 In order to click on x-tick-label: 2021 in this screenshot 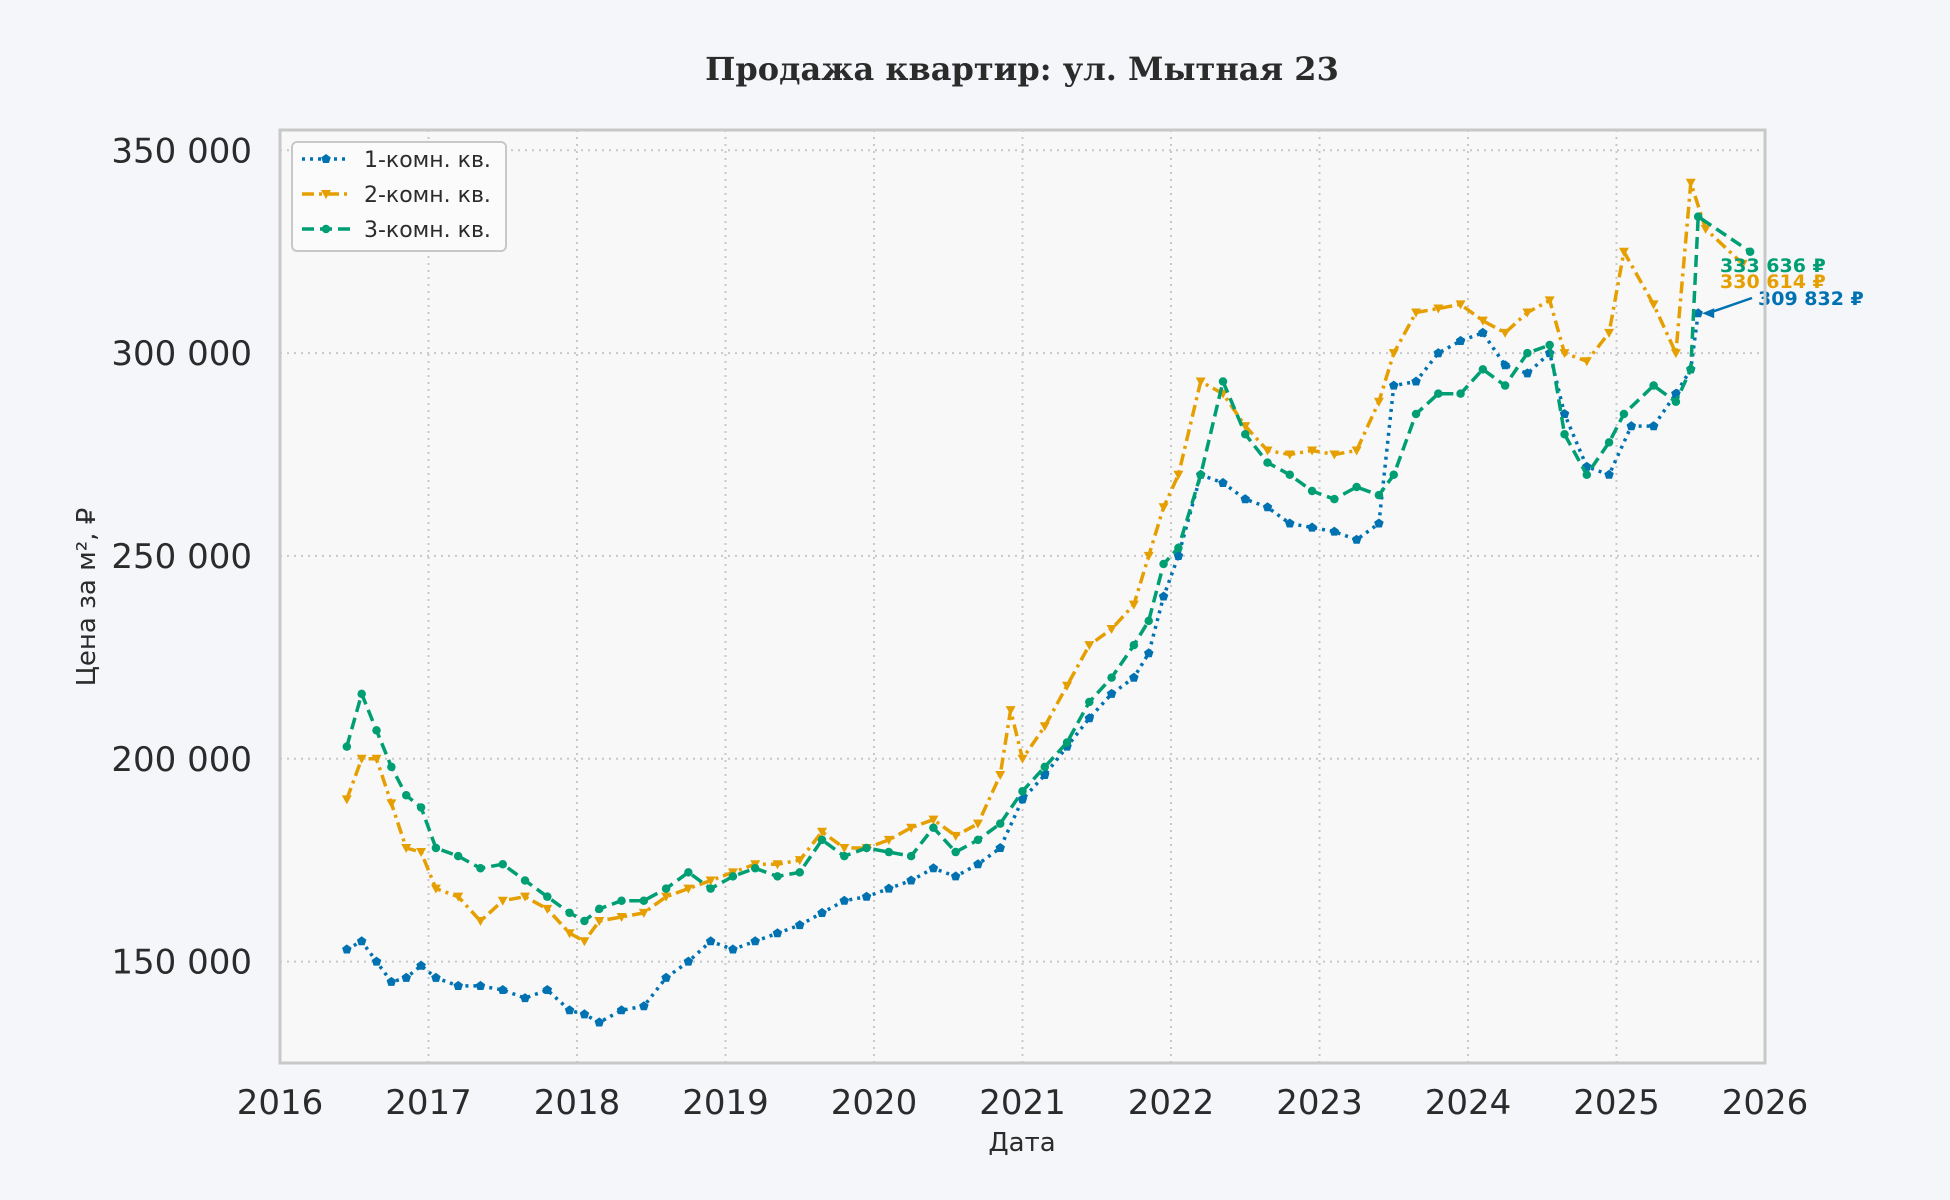, I will do `click(1022, 1103)`.